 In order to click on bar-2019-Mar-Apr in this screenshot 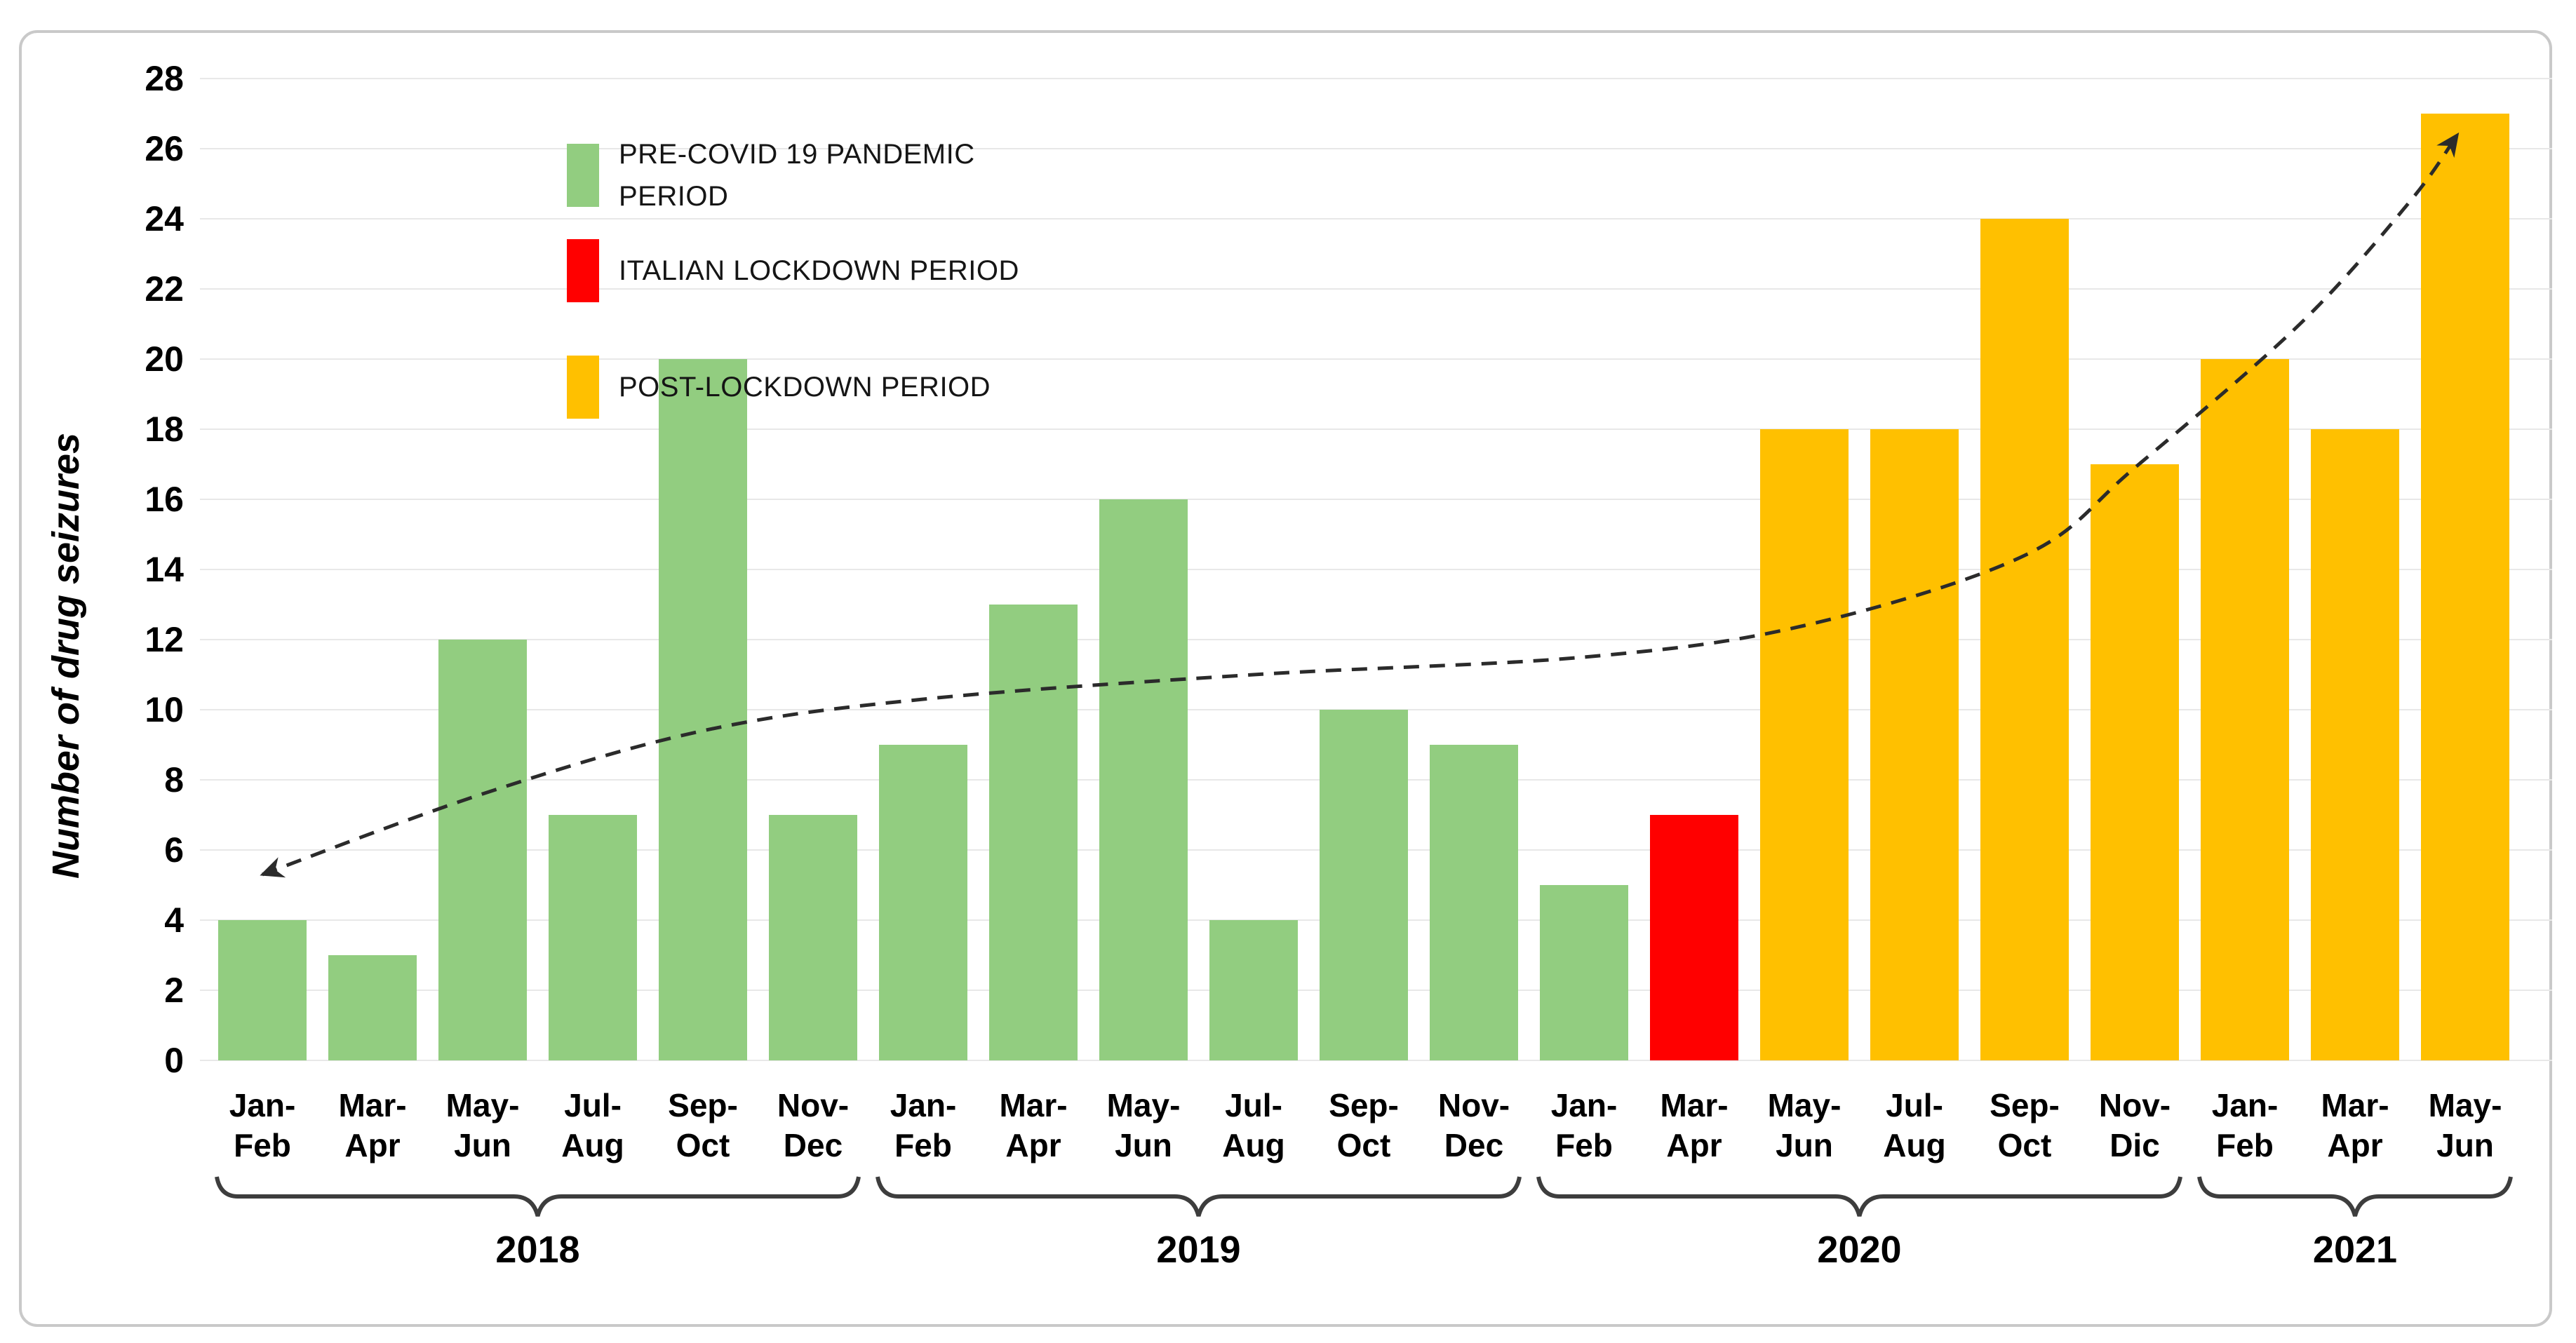, I will do `click(1033, 833)`.